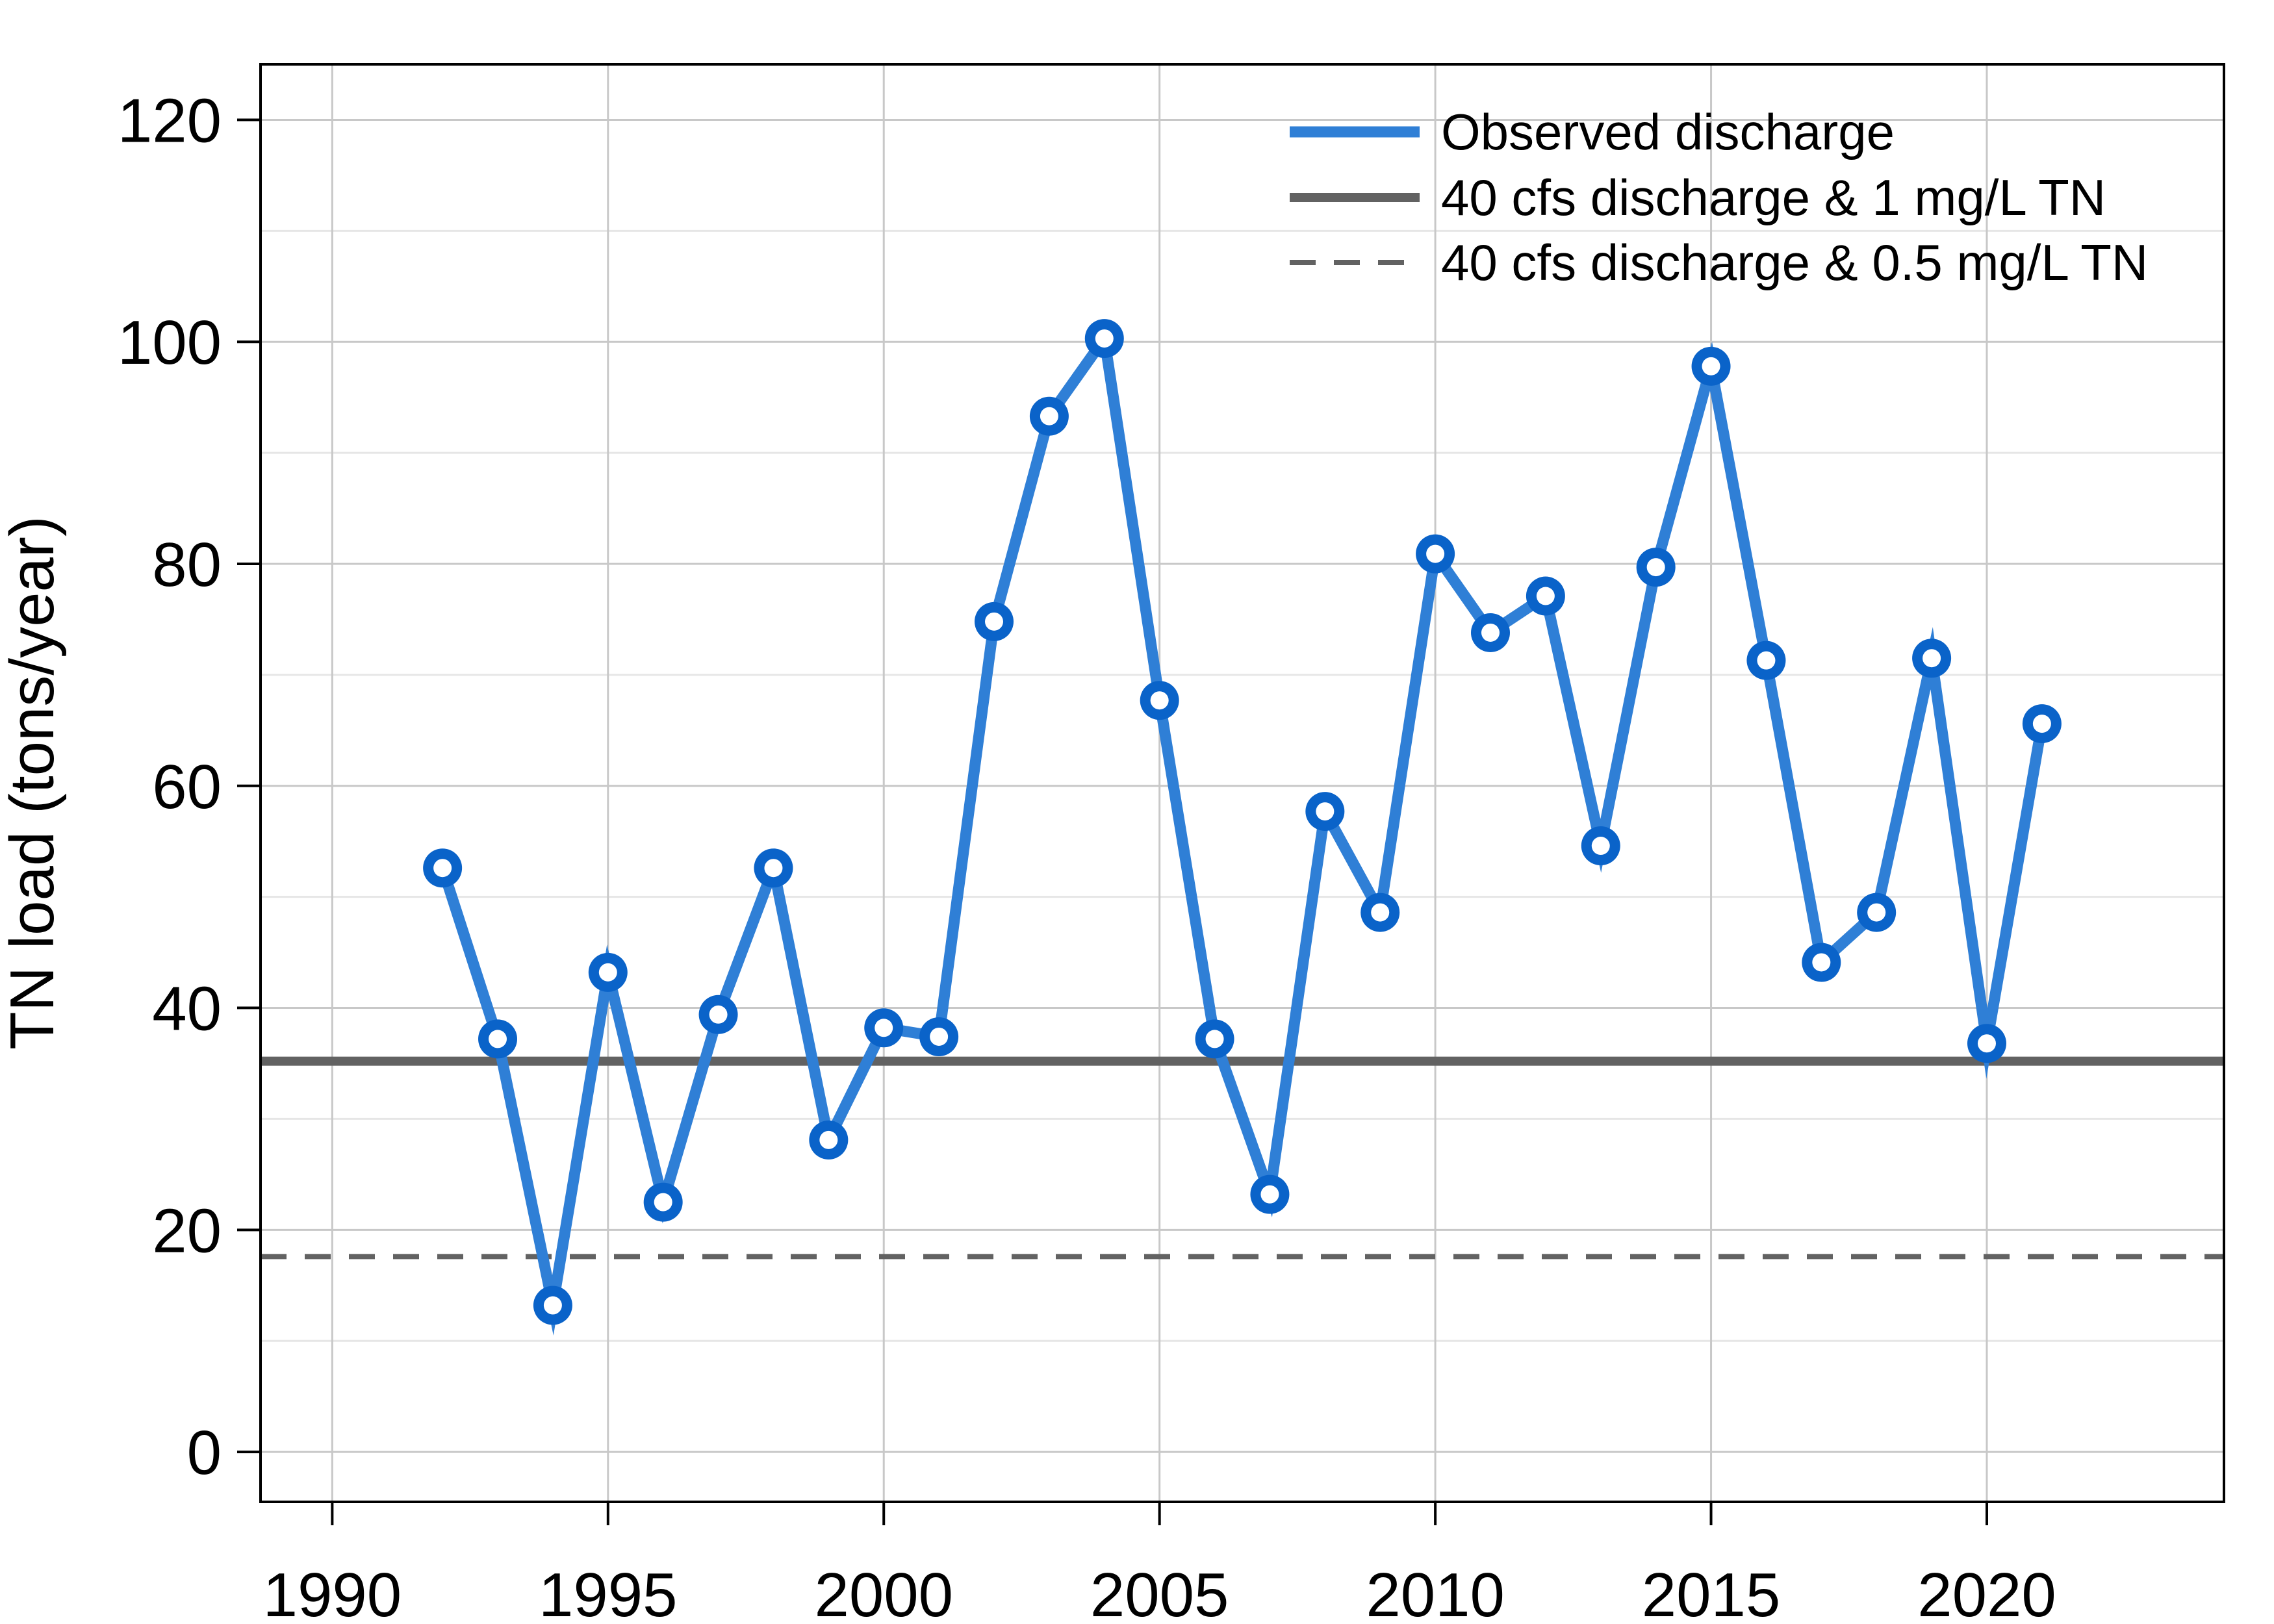  I want to click on data-point-center-2011, so click(1490, 632).